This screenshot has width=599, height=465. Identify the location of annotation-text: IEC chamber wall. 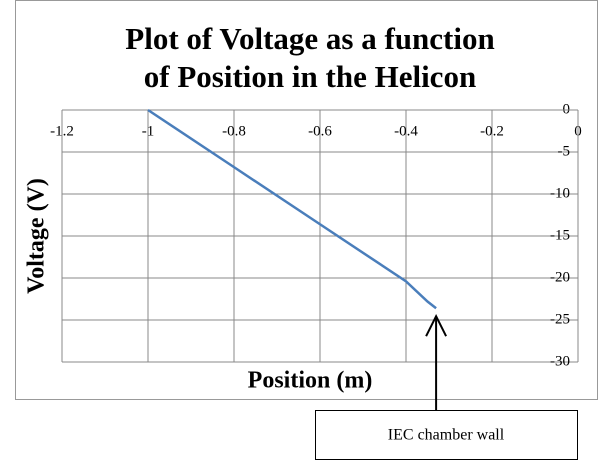
(446, 435).